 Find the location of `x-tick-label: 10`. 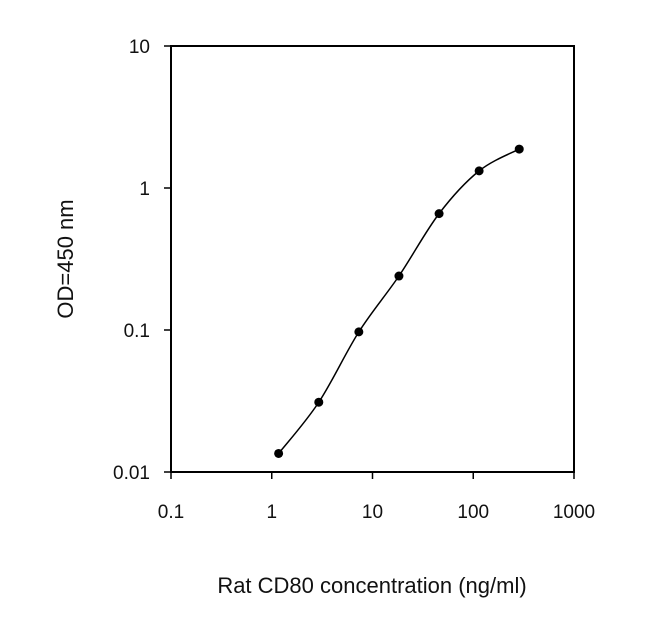

x-tick-label: 10 is located at coordinates (372, 512).